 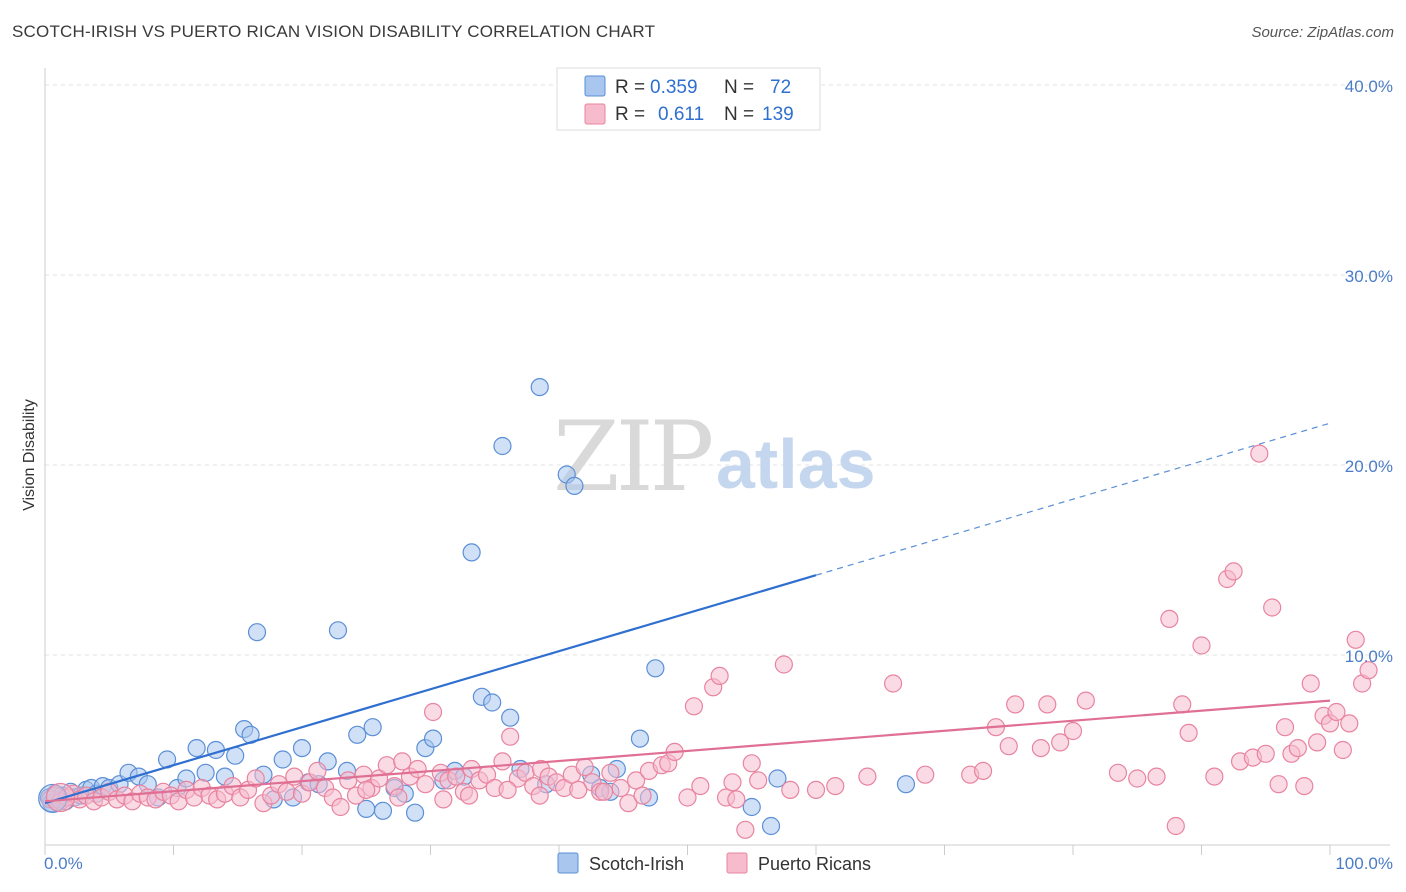 What do you see at coordinates (63, 863) in the screenshot?
I see `x-tick-label-0: 0.0%` at bounding box center [63, 863].